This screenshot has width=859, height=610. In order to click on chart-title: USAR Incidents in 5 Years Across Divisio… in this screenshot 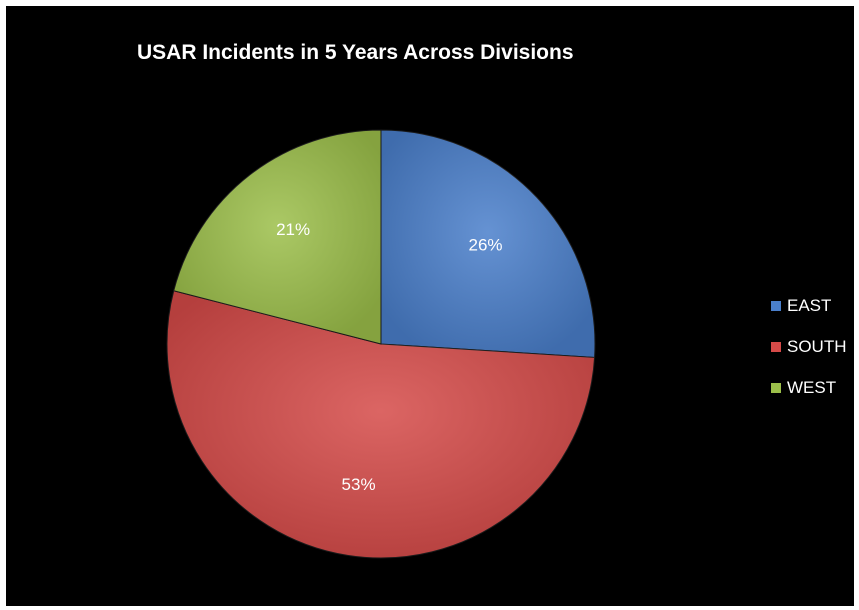, I will do `click(355, 52)`.